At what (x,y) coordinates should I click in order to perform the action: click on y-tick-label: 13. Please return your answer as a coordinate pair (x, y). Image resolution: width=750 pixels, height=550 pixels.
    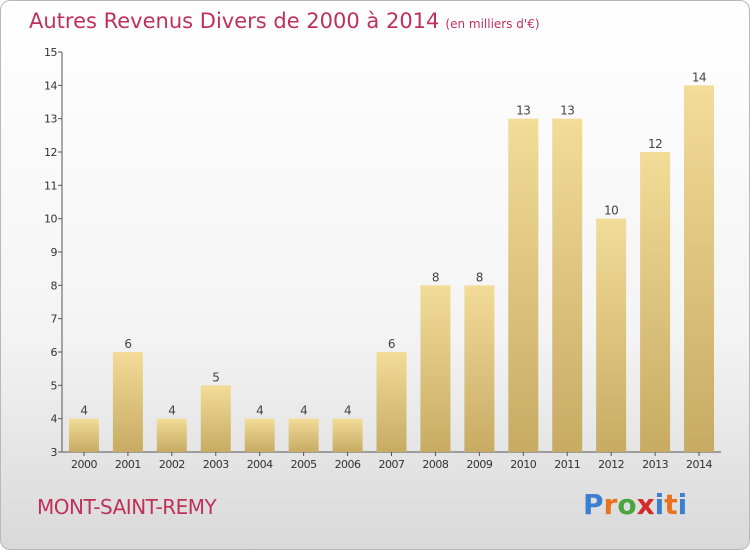
    Looking at the image, I should click on (50, 119).